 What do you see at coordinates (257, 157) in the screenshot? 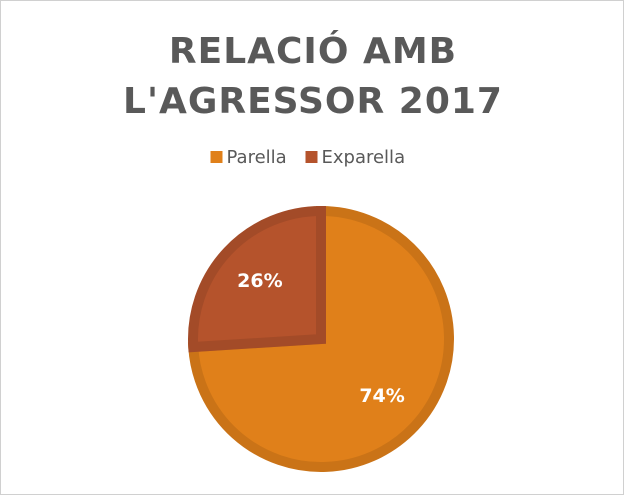
I see `legend-label: Parella` at bounding box center [257, 157].